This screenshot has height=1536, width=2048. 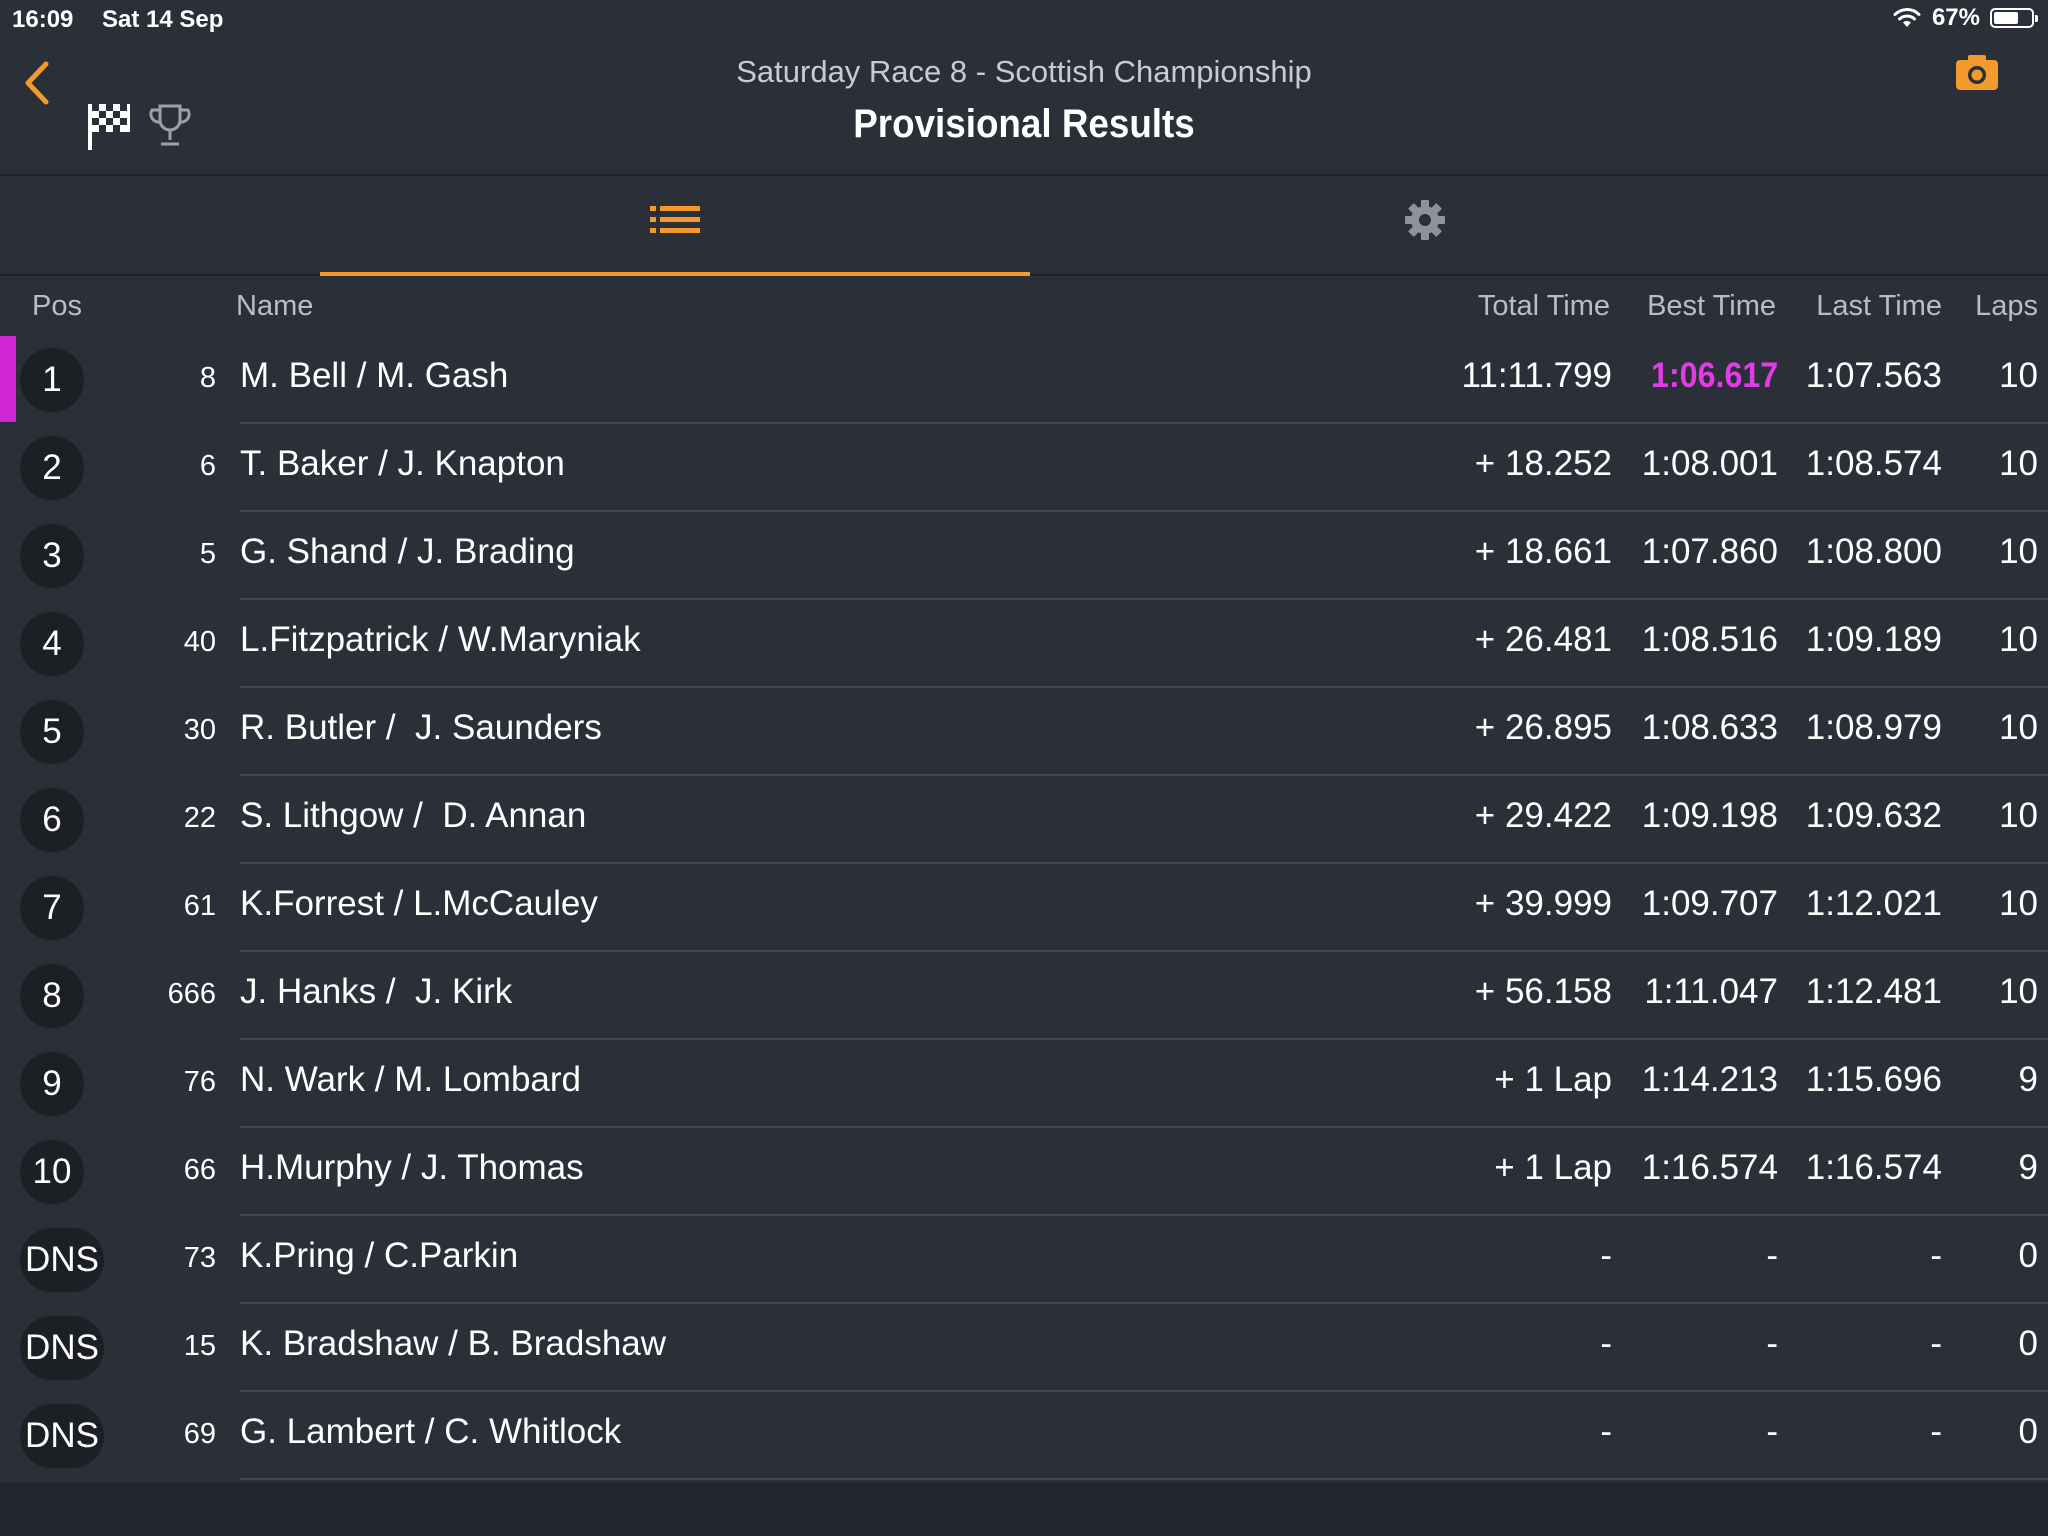 What do you see at coordinates (199, 818) in the screenshot?
I see `car-number: 22` at bounding box center [199, 818].